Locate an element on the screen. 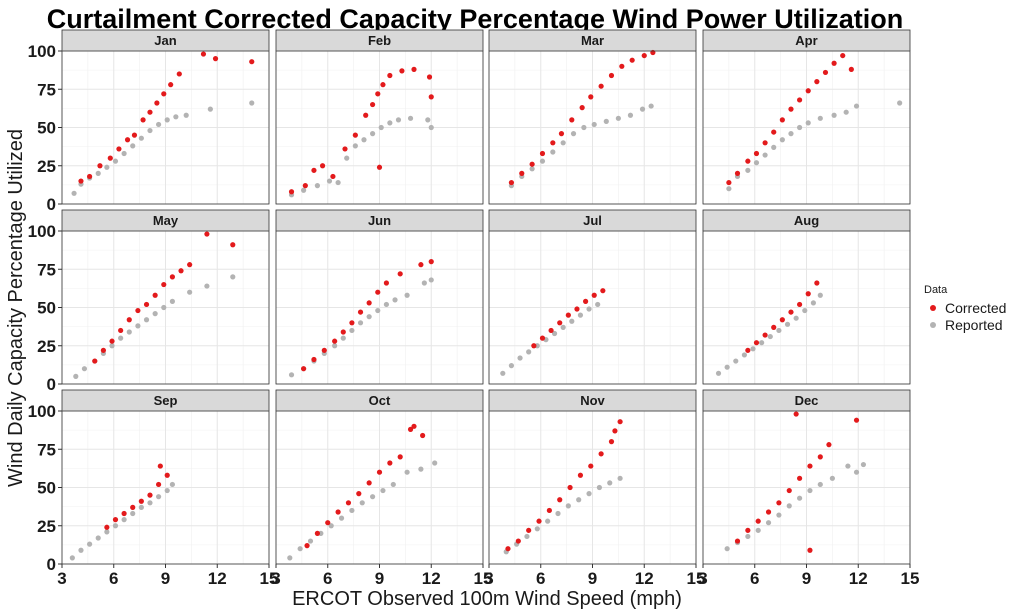 Image resolution: width=1024 pixels, height=614 pixels. legend-key-corrected is located at coordinates (933, 308).